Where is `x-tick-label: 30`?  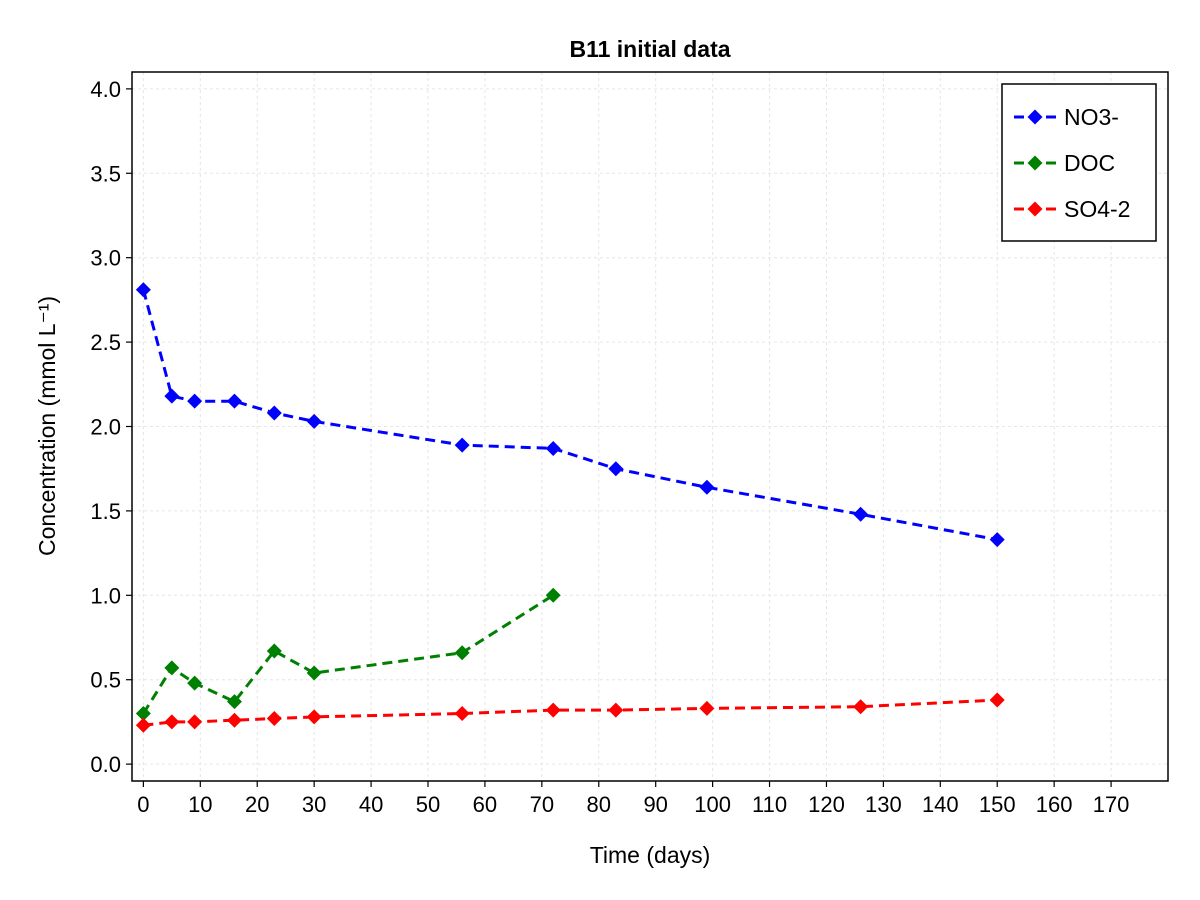 x-tick-label: 30 is located at coordinates (314, 804).